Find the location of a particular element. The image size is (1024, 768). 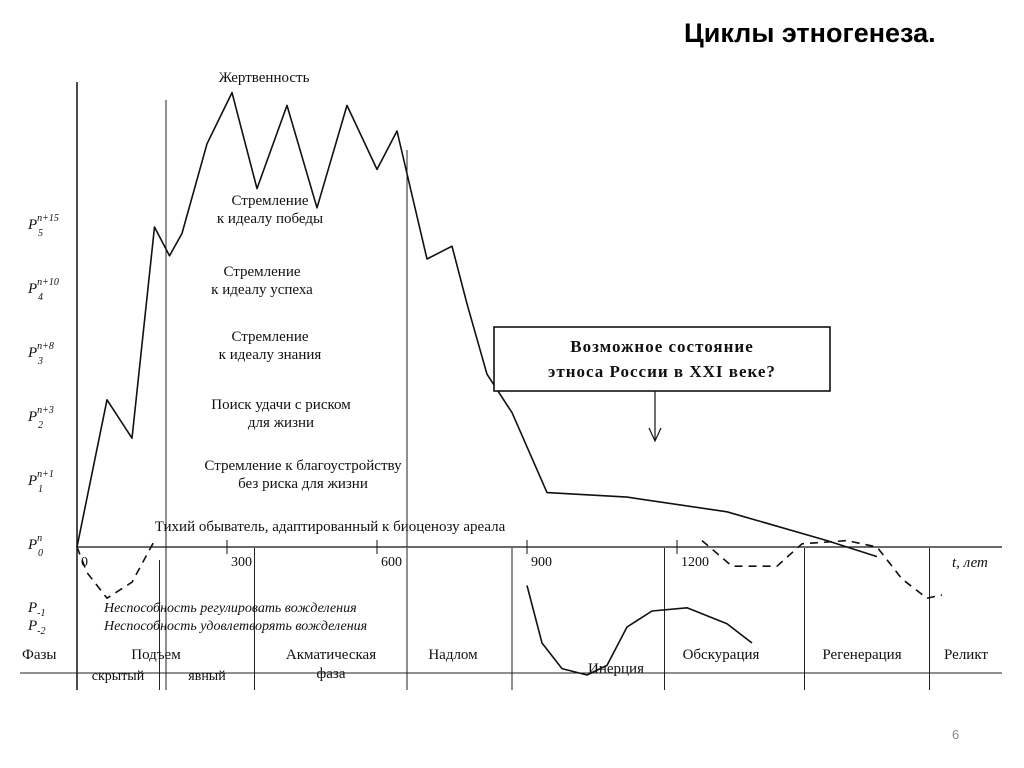

x-tick-label: 0 is located at coordinates (84, 562).